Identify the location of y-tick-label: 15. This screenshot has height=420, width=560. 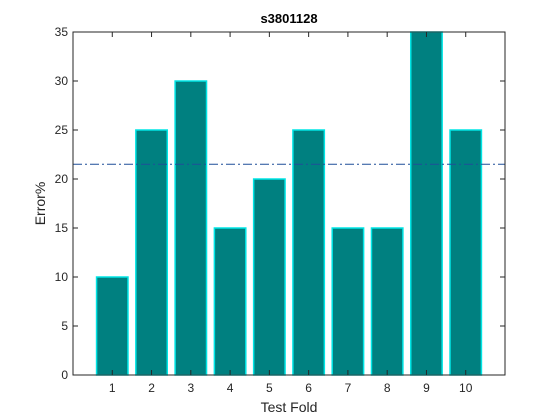
(62, 228).